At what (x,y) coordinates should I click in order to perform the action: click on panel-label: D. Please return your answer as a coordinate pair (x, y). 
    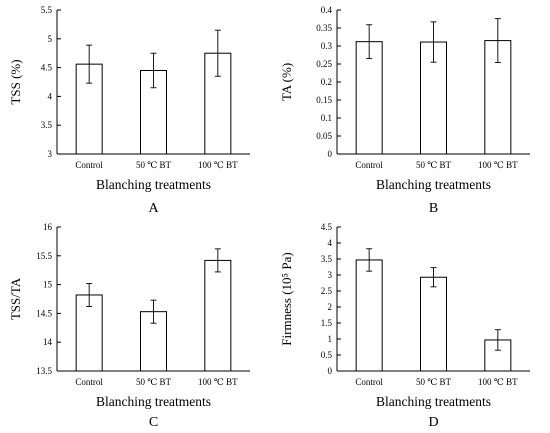
    Looking at the image, I should click on (433, 422).